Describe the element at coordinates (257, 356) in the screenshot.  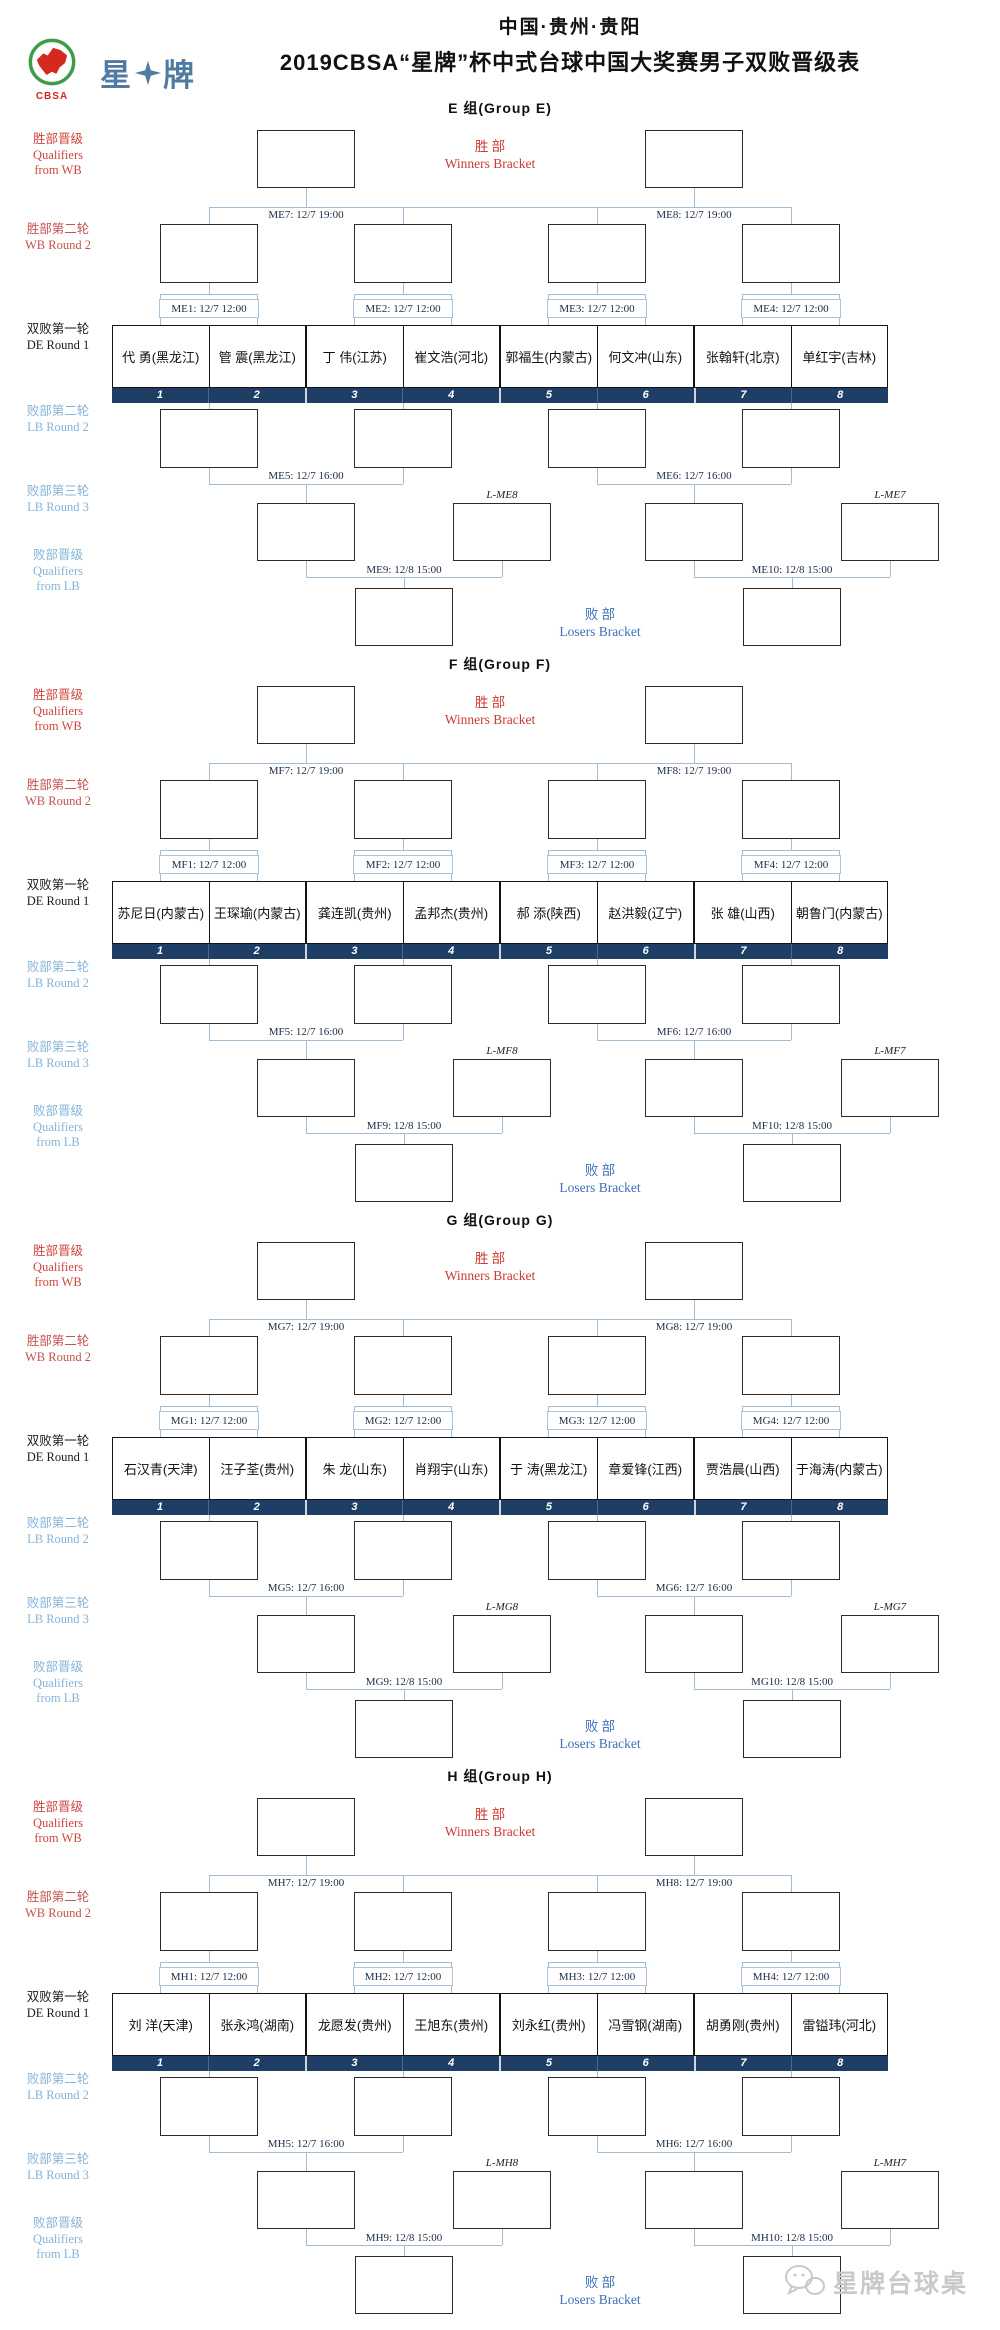
I see `player-cell: 管 震(黑龙江)` at that location.